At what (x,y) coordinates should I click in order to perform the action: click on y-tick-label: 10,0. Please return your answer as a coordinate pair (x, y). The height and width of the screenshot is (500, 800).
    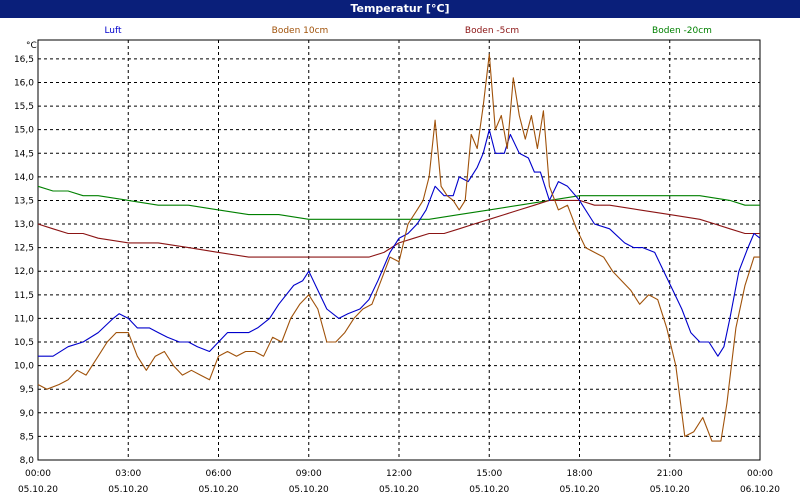
    Looking at the image, I should click on (24, 367).